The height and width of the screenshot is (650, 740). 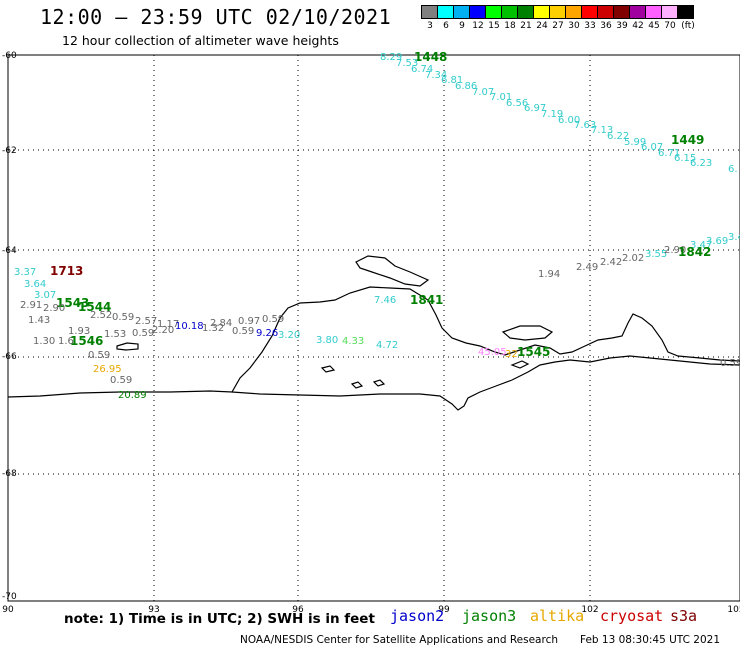 What do you see at coordinates (492, 352) in the screenshot?
I see `wave-height-label: 45.05` at bounding box center [492, 352].